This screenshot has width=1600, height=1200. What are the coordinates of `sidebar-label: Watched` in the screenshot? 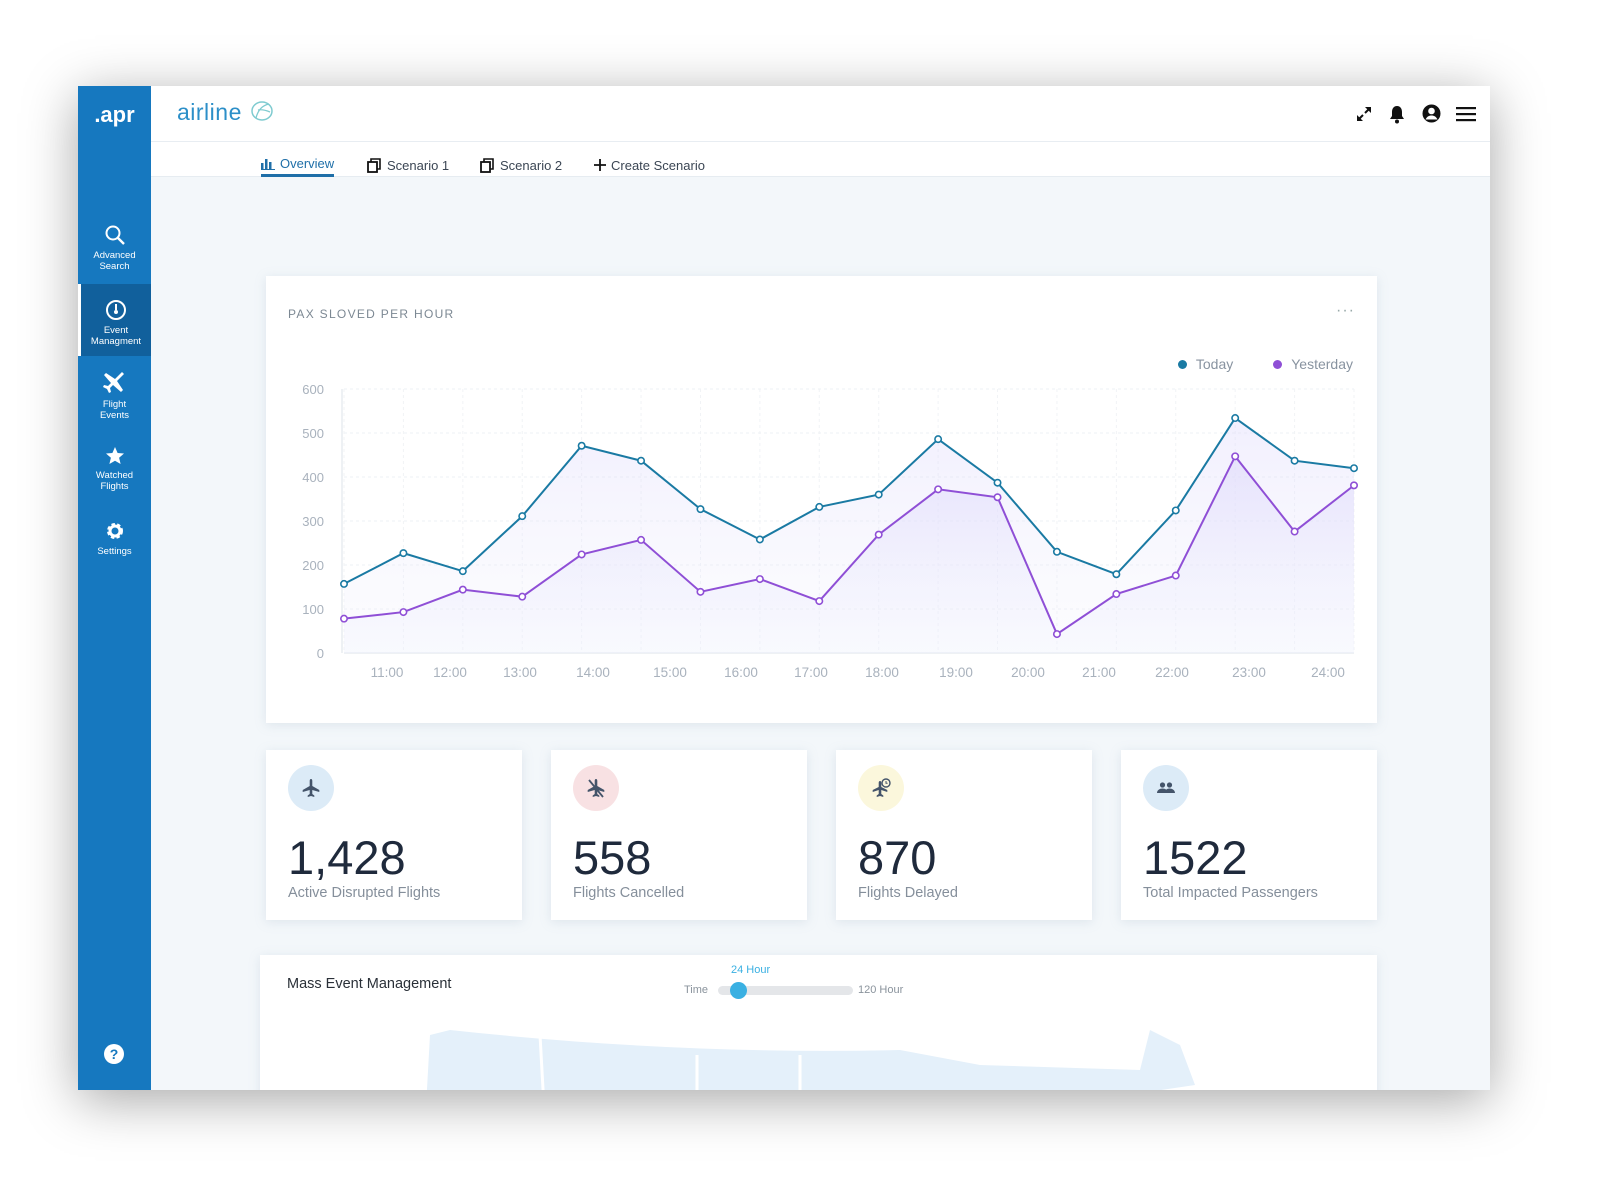 It's located at (114, 475).